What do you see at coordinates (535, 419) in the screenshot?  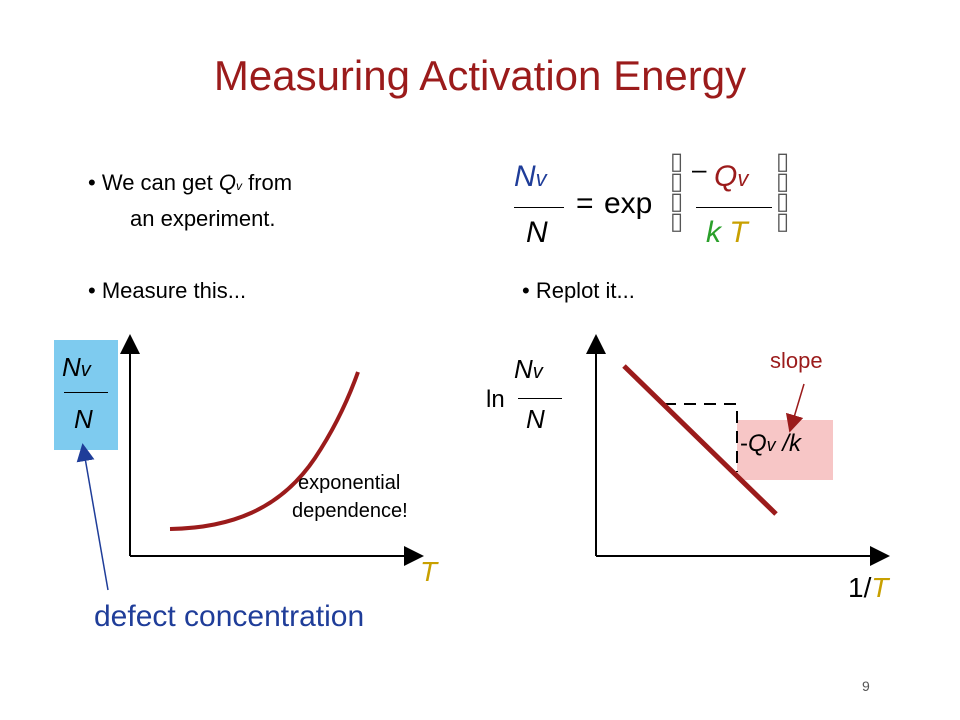 I see `right-ylabel-denominator: N` at bounding box center [535, 419].